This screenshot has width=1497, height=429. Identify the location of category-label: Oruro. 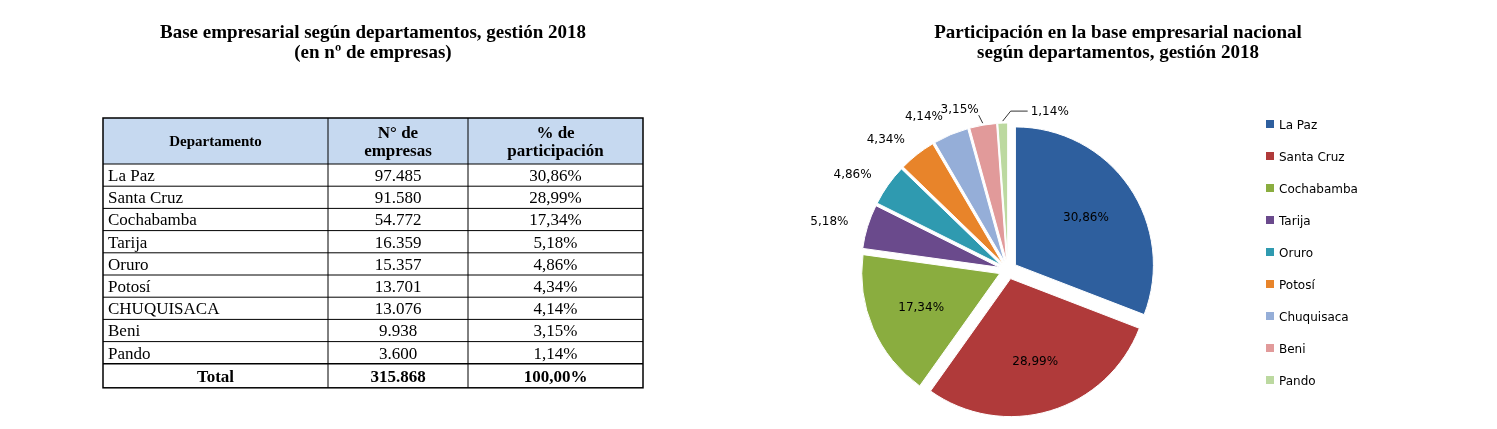
(128, 264).